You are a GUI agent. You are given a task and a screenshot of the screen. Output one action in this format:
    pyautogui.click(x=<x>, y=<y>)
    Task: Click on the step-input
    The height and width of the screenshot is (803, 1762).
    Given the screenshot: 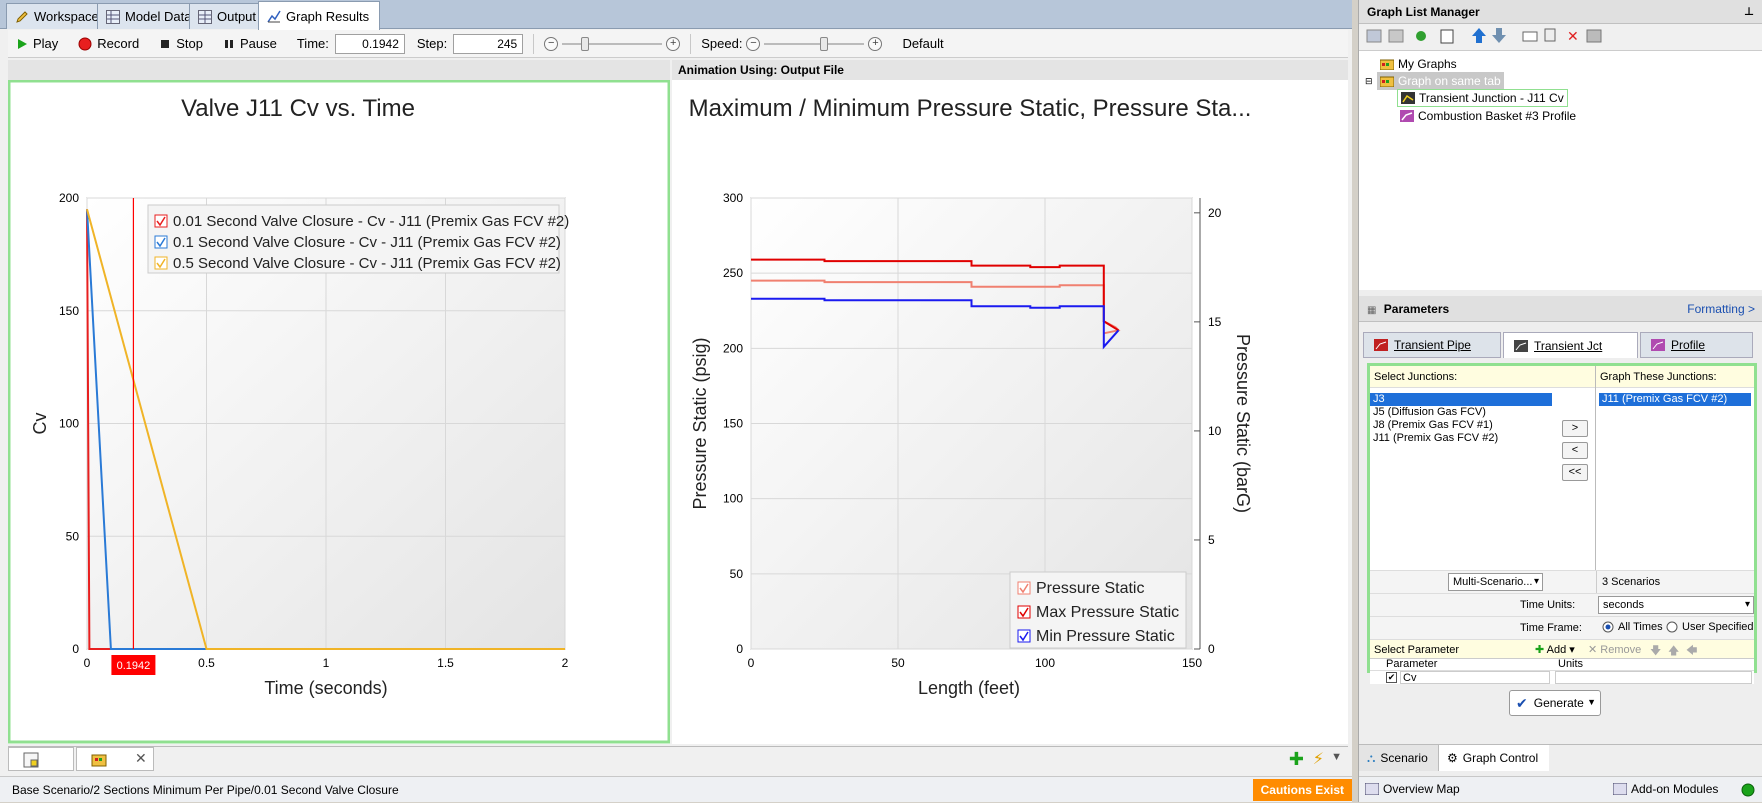 What is the action you would take?
    pyautogui.click(x=488, y=43)
    